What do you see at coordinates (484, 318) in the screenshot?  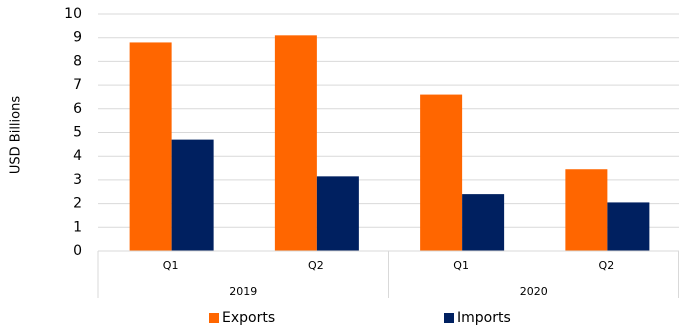 I see `legend-label: Imports` at bounding box center [484, 318].